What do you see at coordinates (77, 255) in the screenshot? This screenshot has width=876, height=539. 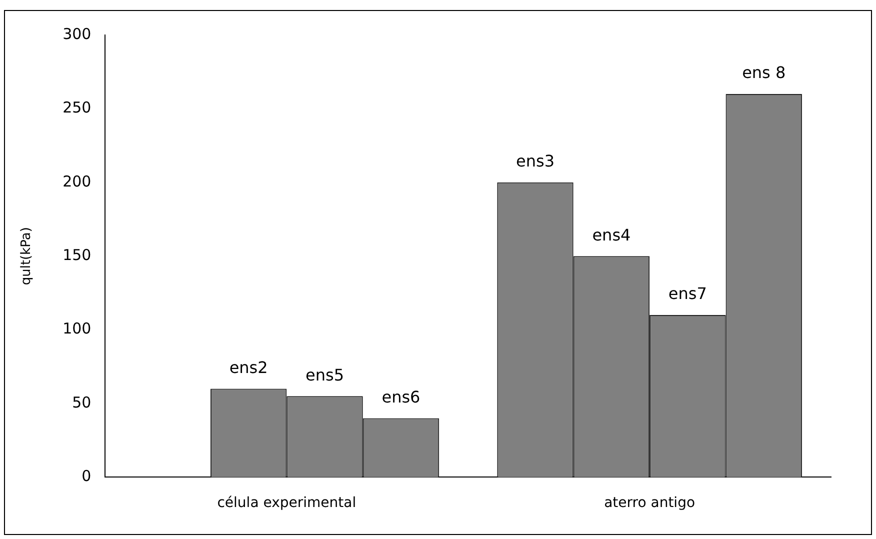 I see `y-tick-label: 150` at bounding box center [77, 255].